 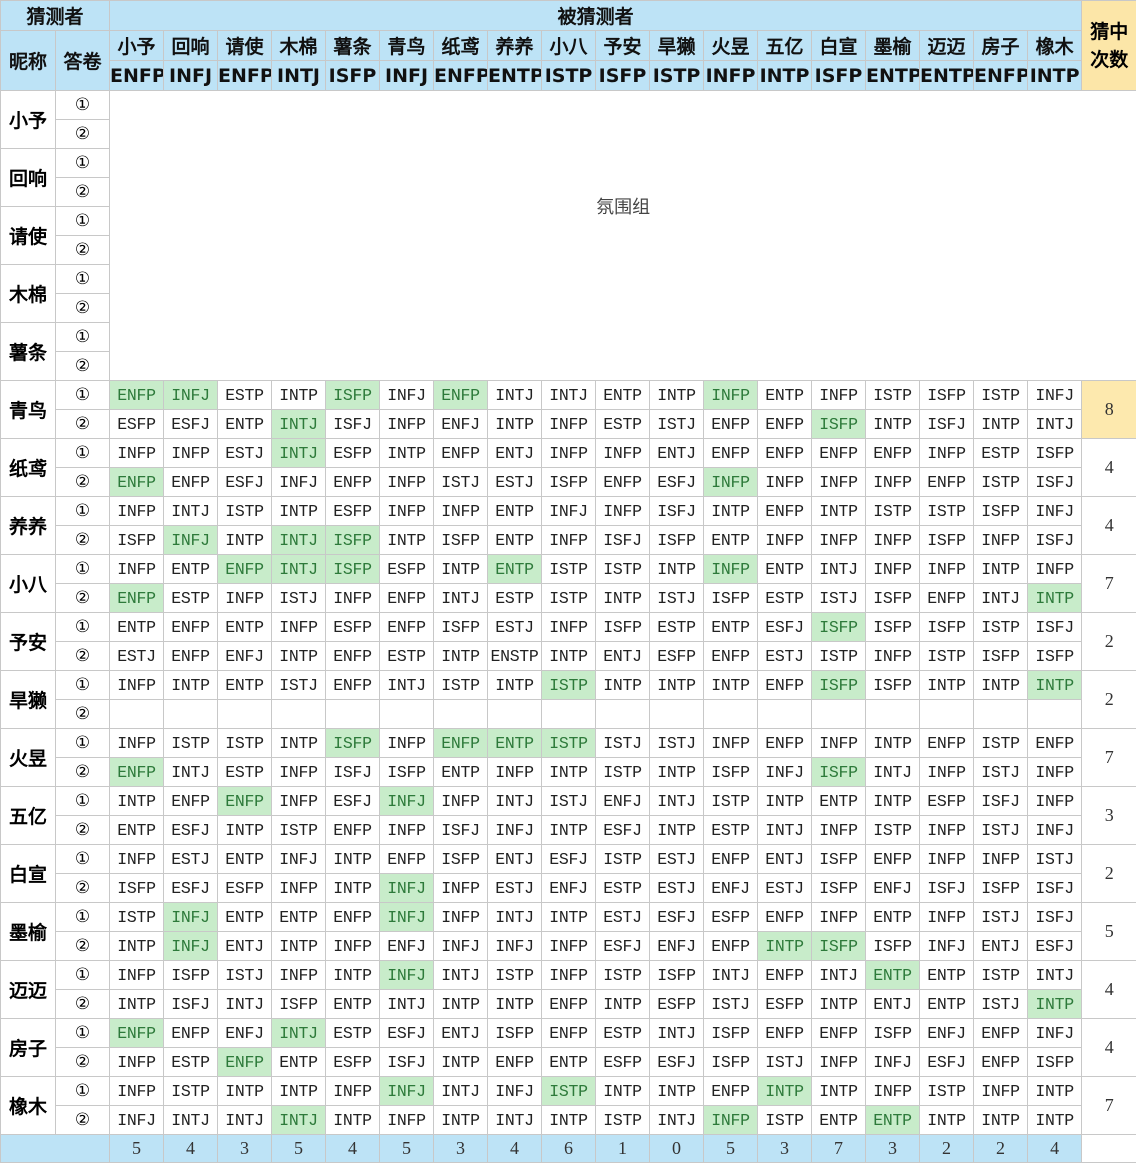 What do you see at coordinates (299, 453) in the screenshot?
I see `guess-cell-correct: INTJ` at bounding box center [299, 453].